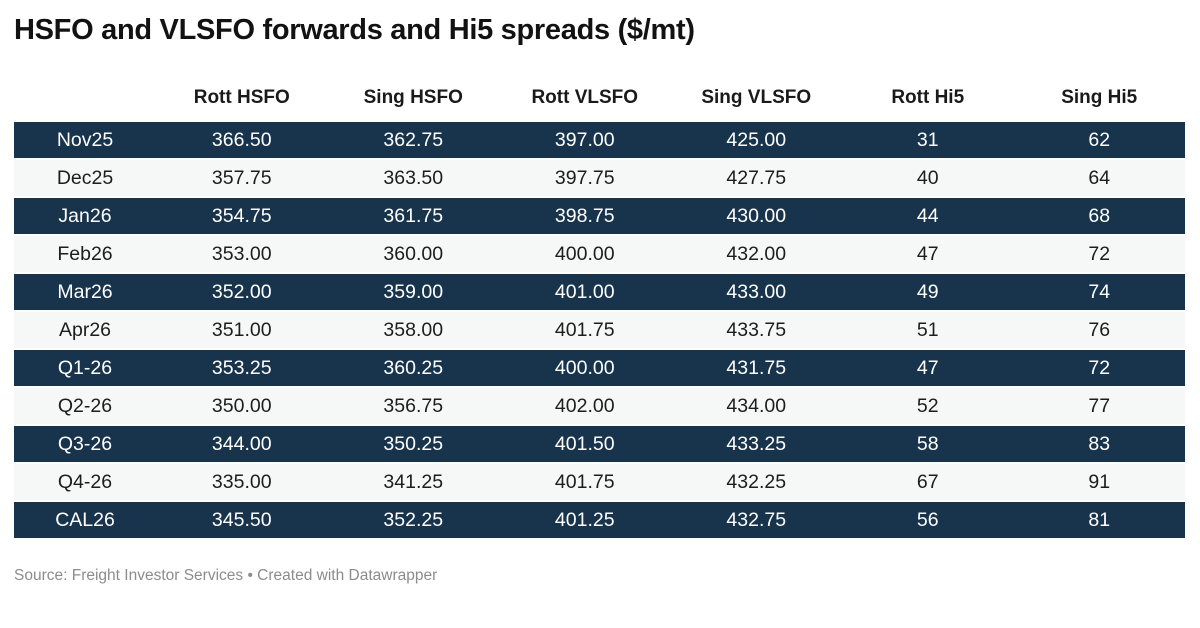  What do you see at coordinates (413, 331) in the screenshot?
I see `cell: 358.00` at bounding box center [413, 331].